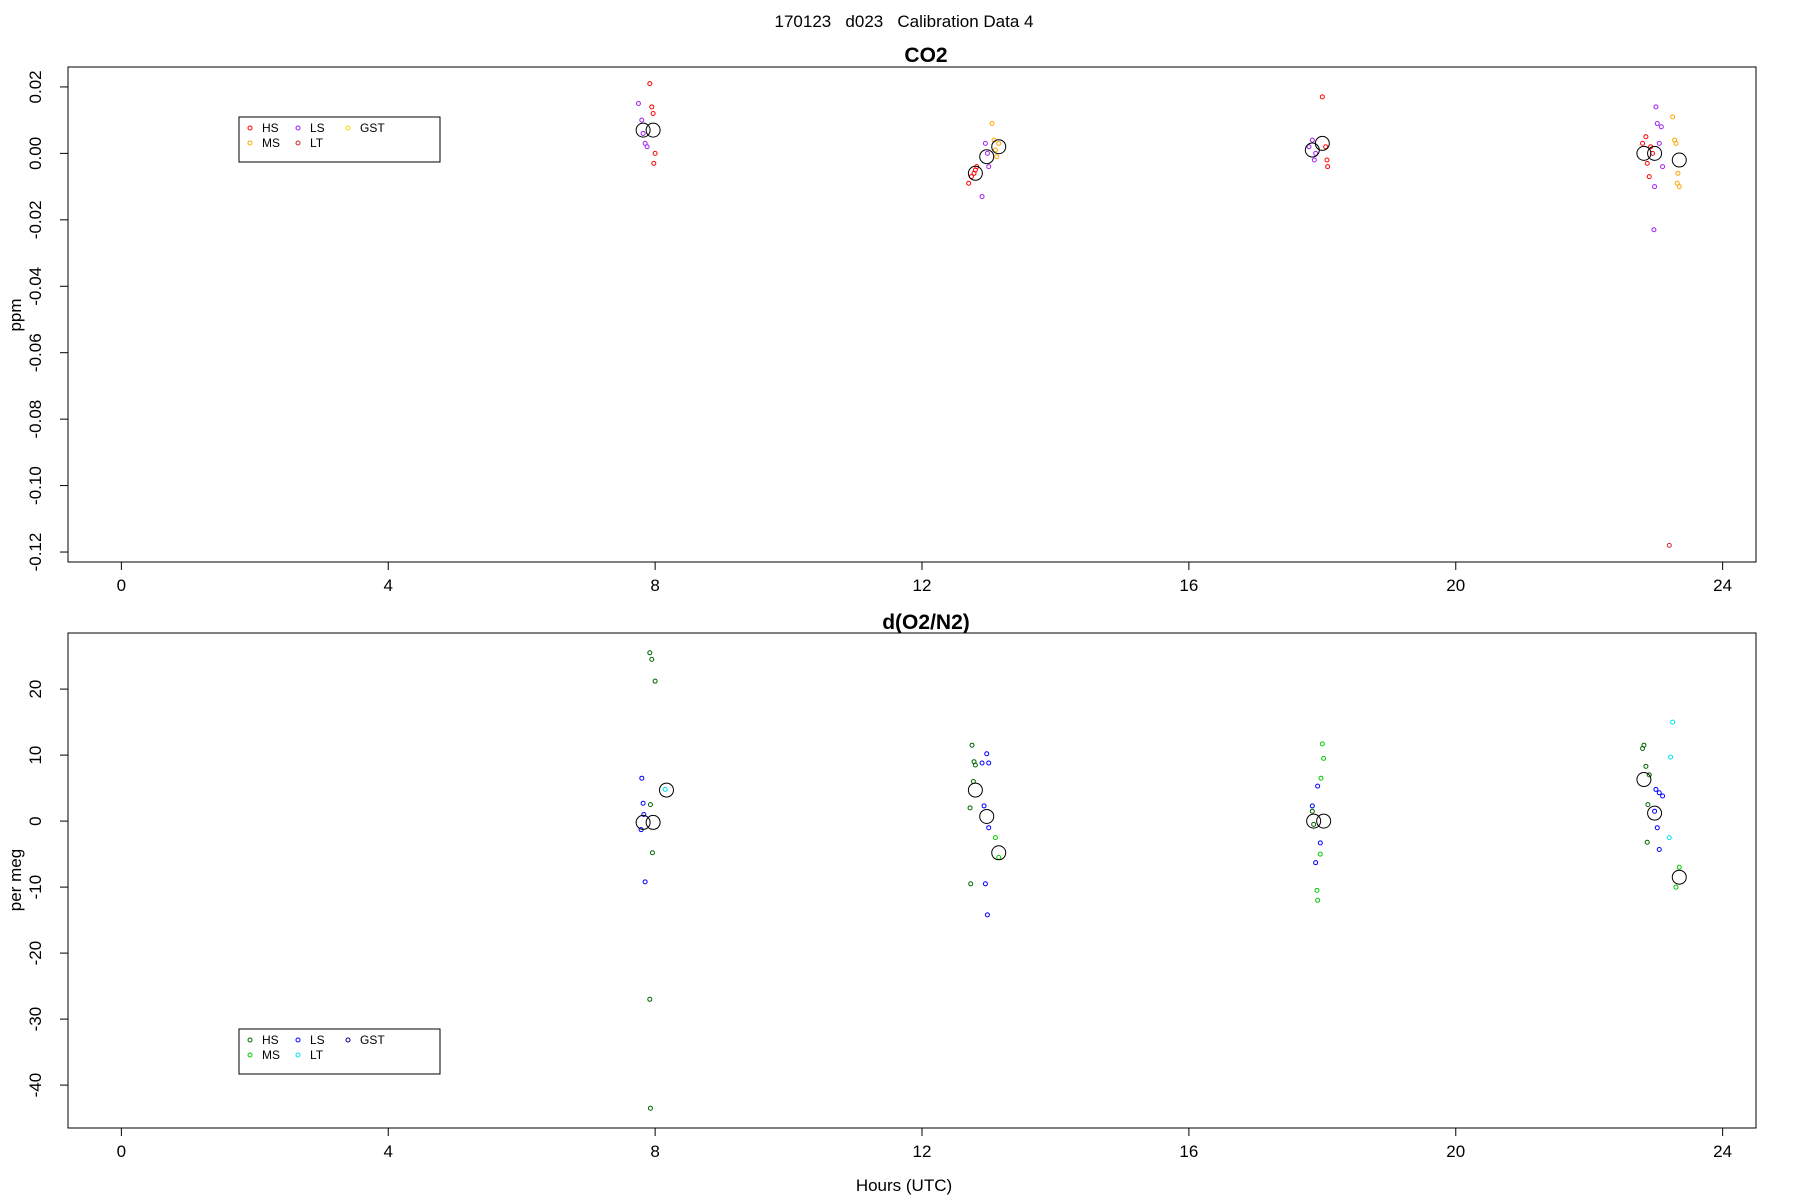  Describe the element at coordinates (250, 143) in the screenshot. I see `co2-legend-swatch-ms` at that location.